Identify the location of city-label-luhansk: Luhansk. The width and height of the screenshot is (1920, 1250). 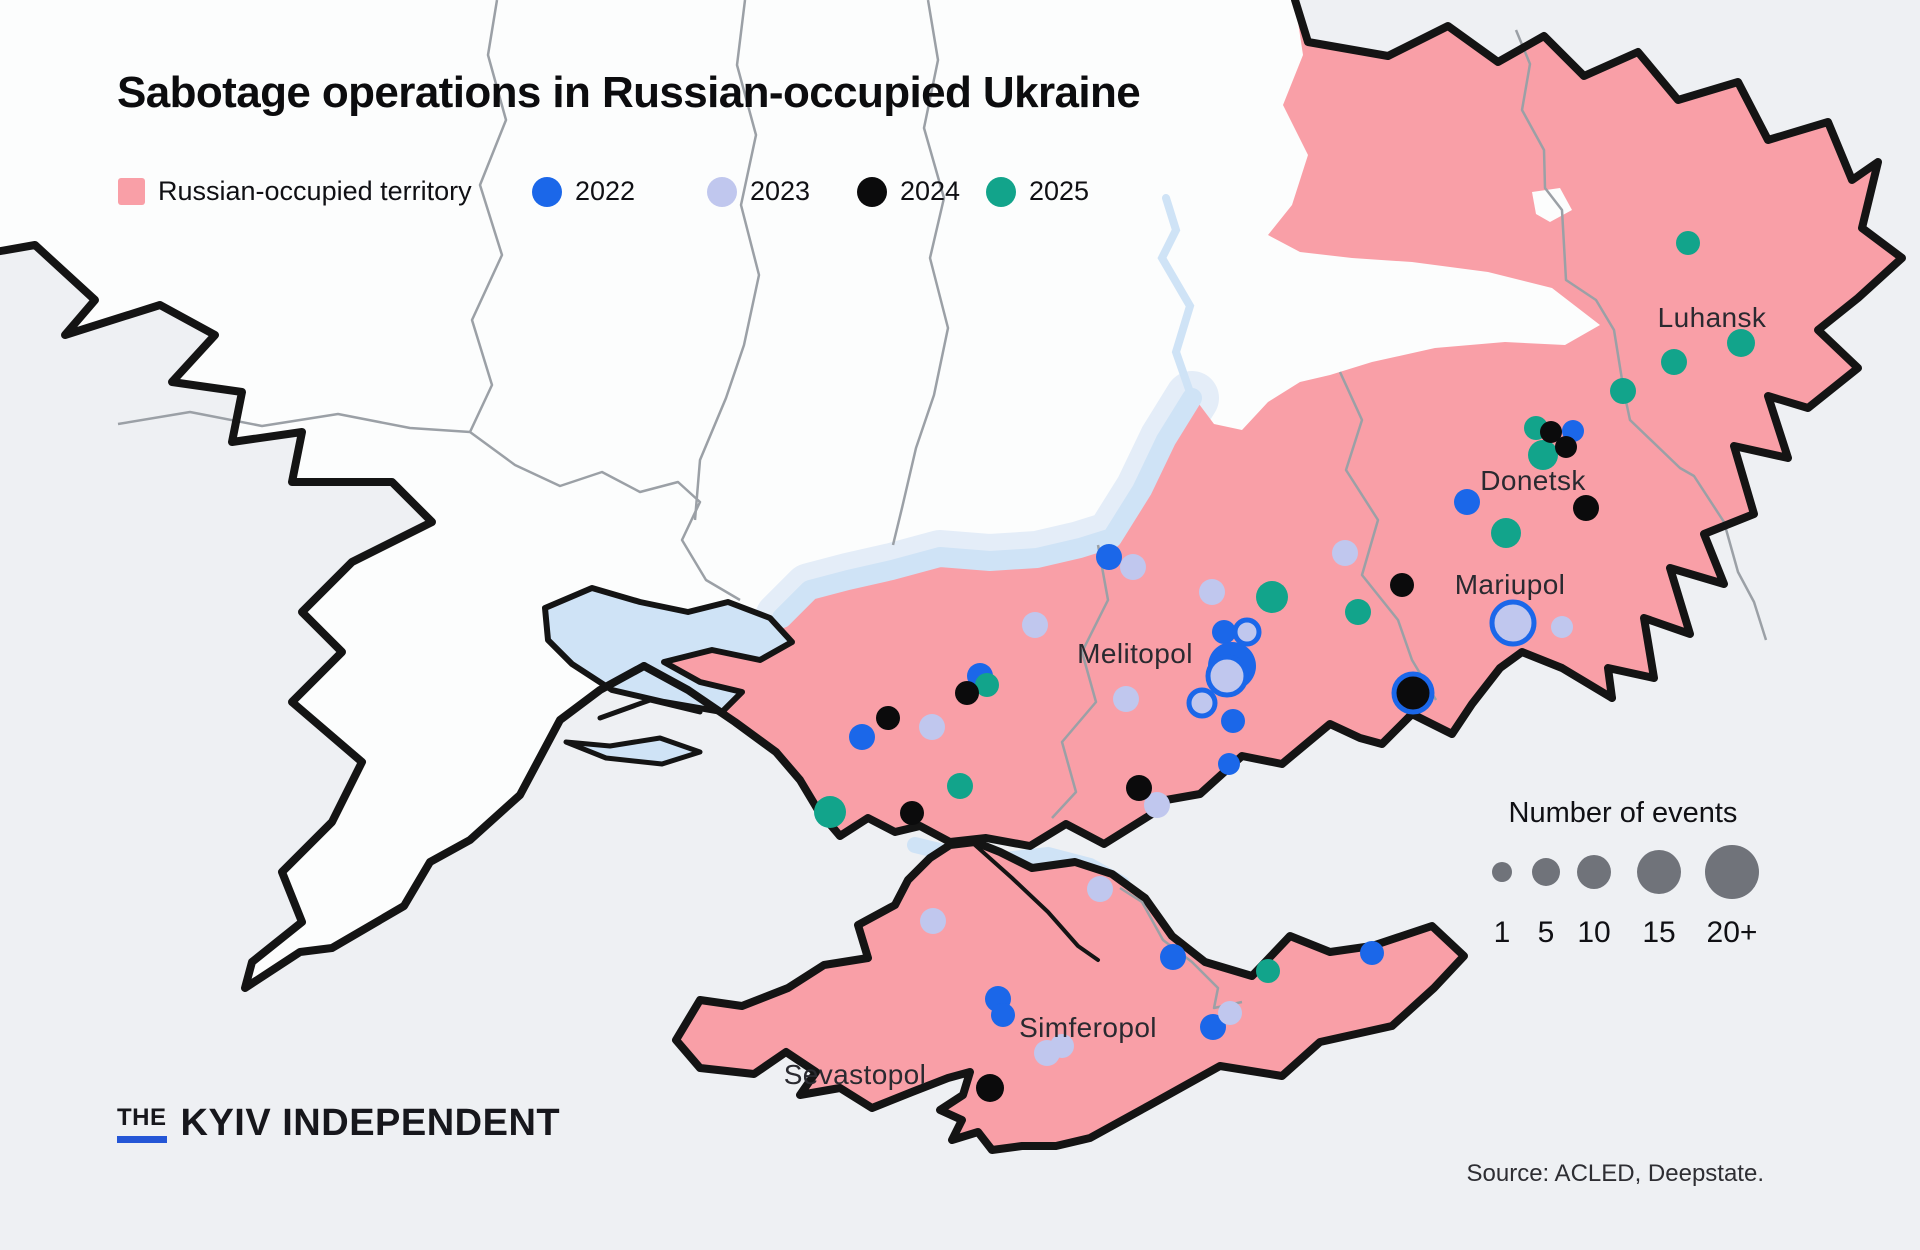
(1712, 317).